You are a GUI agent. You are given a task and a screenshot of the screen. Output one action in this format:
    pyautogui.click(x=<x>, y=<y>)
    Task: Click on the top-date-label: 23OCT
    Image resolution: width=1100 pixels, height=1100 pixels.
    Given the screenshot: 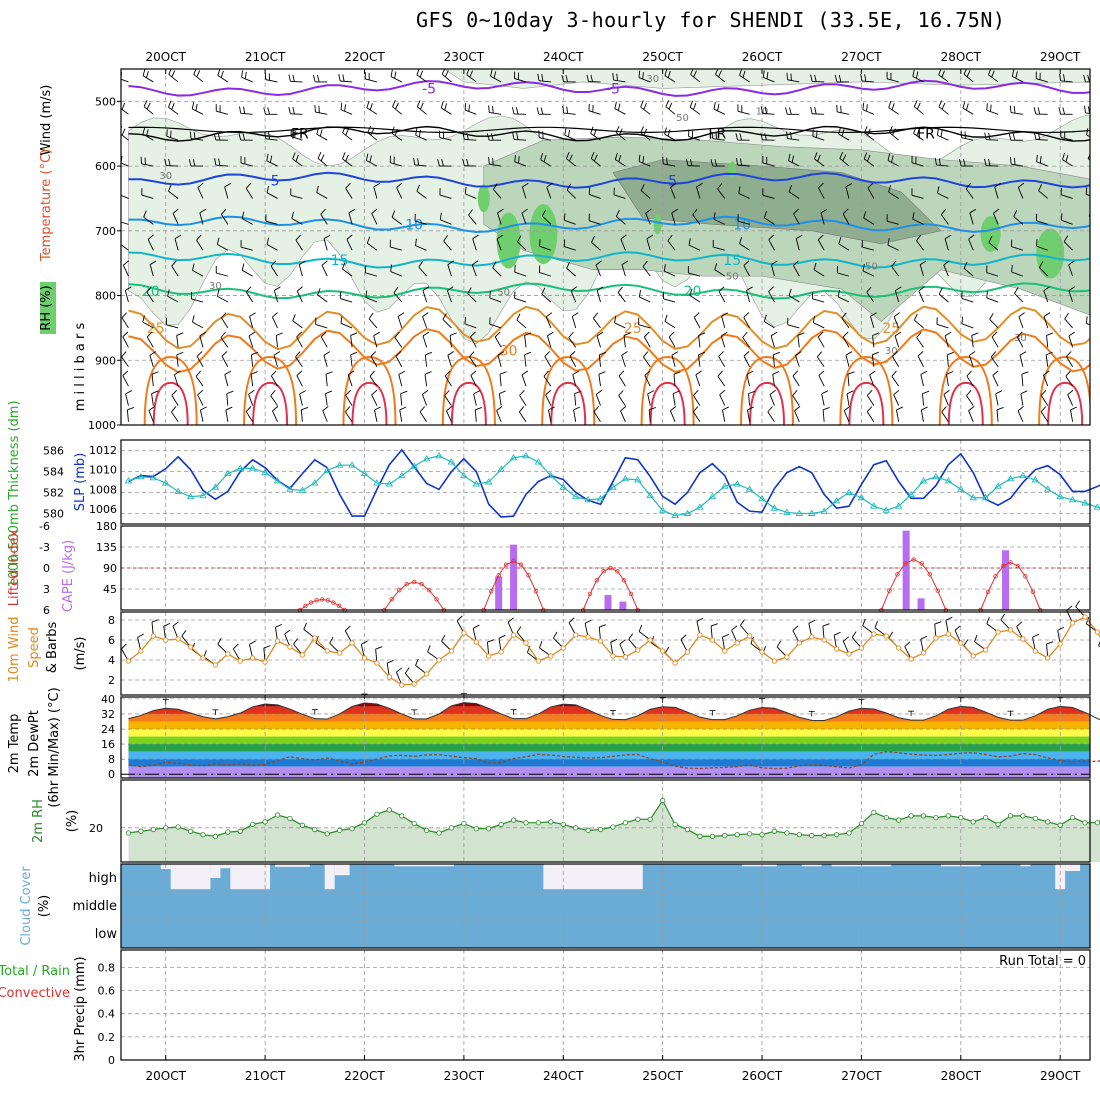 What is the action you would take?
    pyautogui.click(x=464, y=57)
    